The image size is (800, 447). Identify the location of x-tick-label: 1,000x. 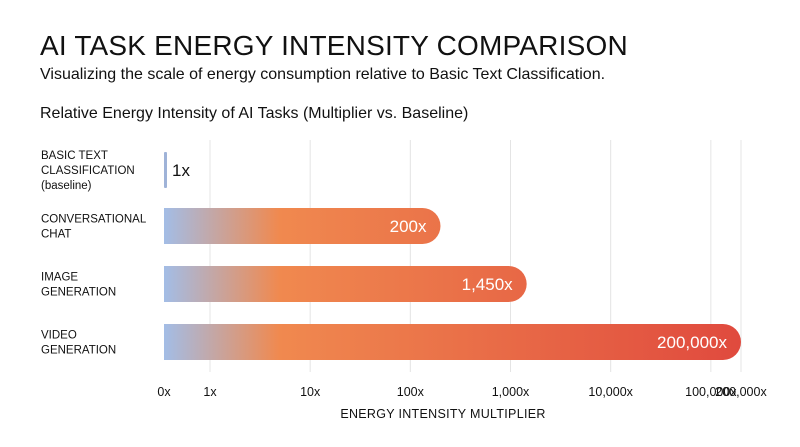
(511, 392).